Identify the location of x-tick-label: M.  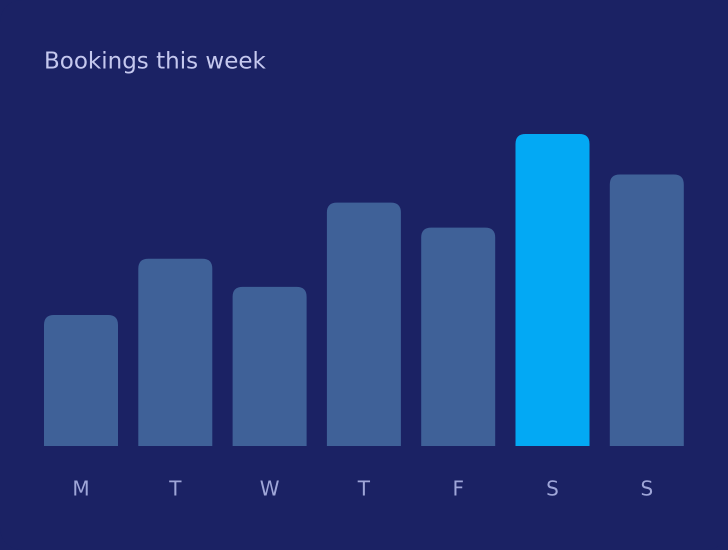
(80, 489).